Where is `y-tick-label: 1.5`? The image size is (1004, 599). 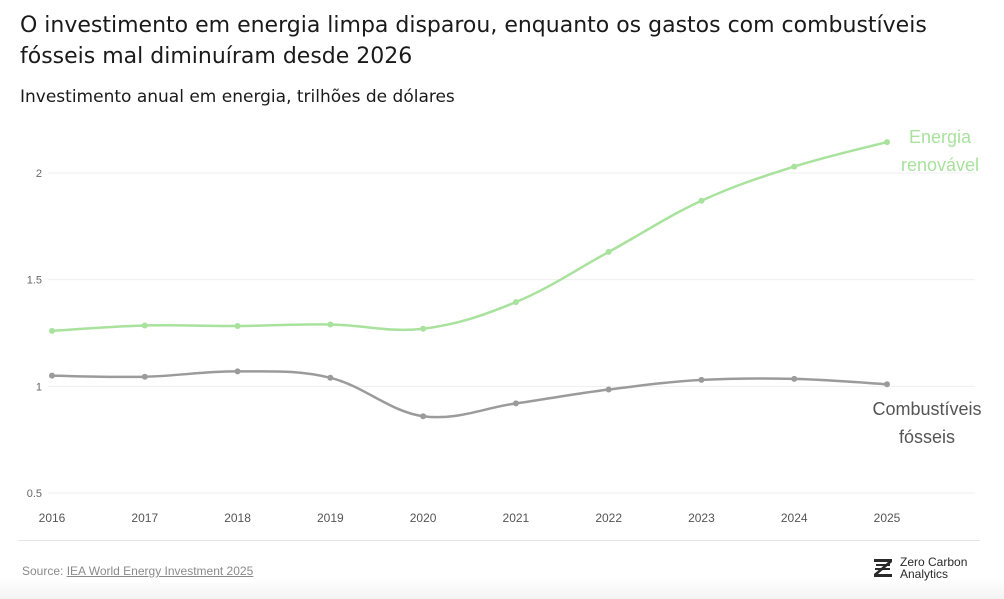 y-tick-label: 1.5 is located at coordinates (34, 281).